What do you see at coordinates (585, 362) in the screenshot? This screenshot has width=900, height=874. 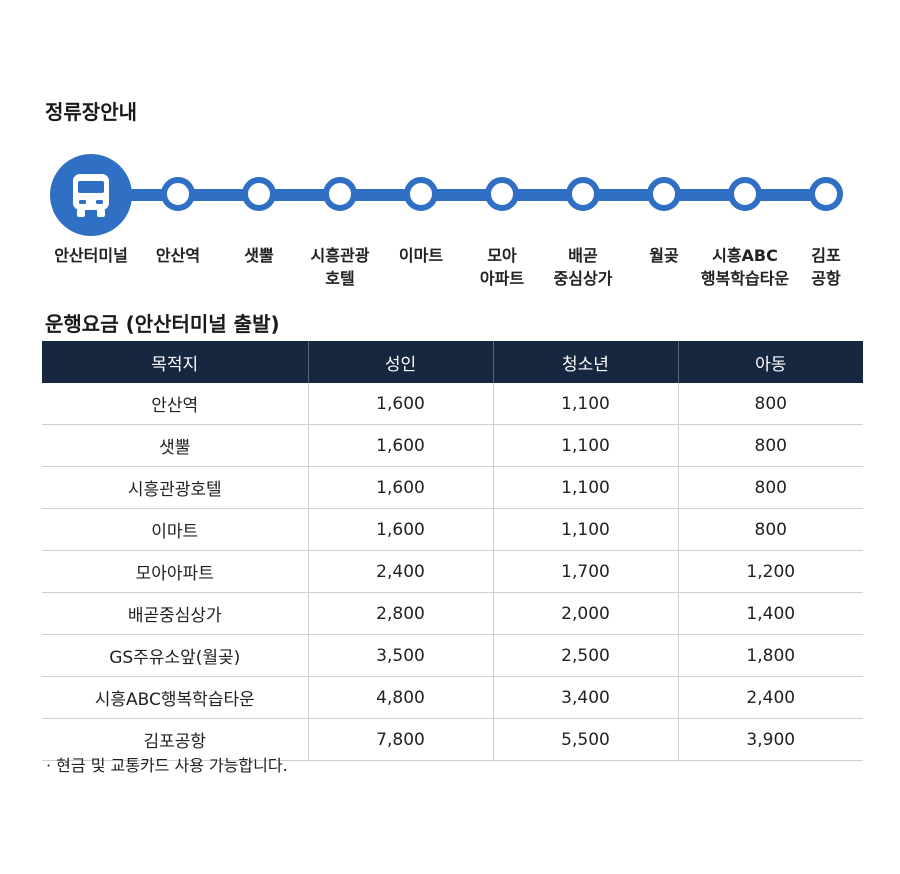 I see `header-youth: 청소년` at bounding box center [585, 362].